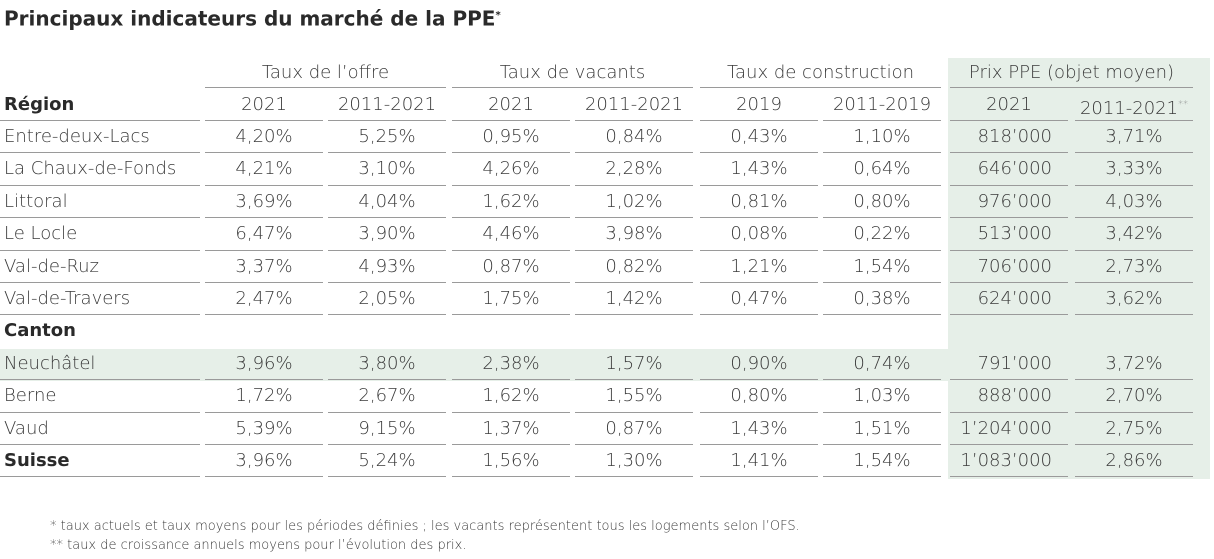  I want to click on cell: 5,39%, so click(264, 429).